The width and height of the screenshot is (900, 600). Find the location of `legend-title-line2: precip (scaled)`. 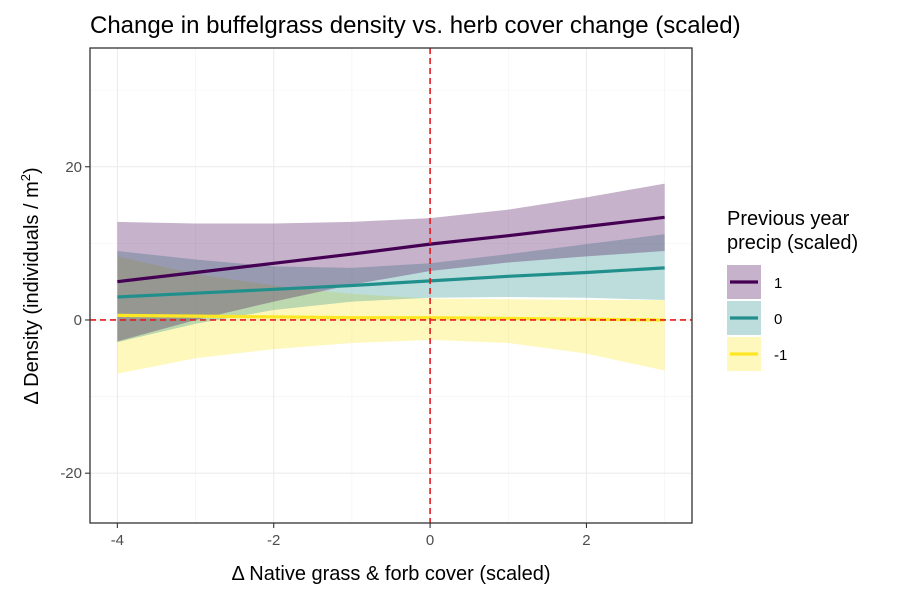

legend-title-line2: precip (scaled) is located at coordinates (792, 243).